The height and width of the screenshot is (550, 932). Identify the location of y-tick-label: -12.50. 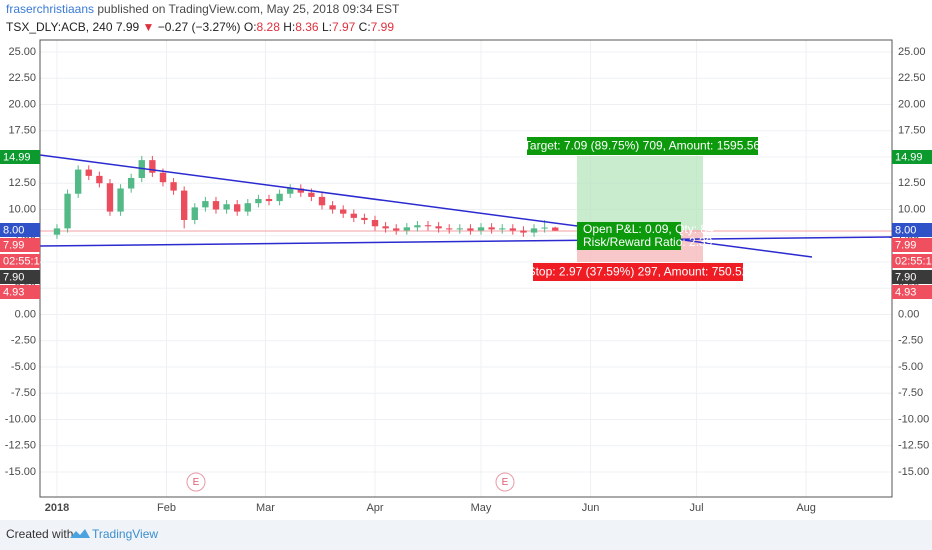
(20, 446).